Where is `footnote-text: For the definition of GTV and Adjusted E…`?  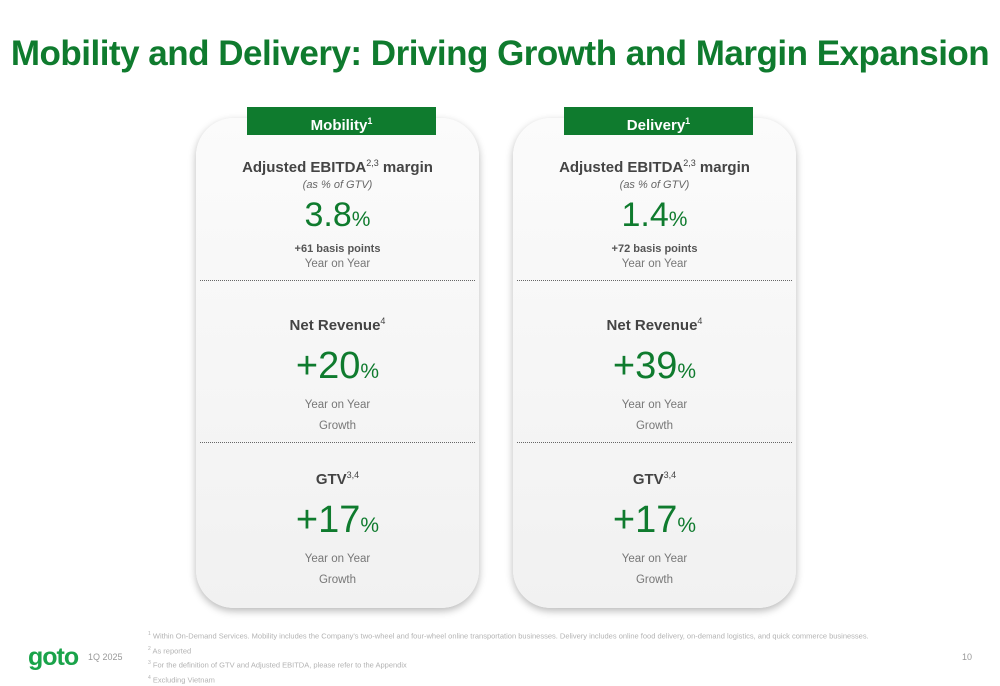
footnote-text: For the definition of GTV and Adjusted E… is located at coordinates (280, 665).